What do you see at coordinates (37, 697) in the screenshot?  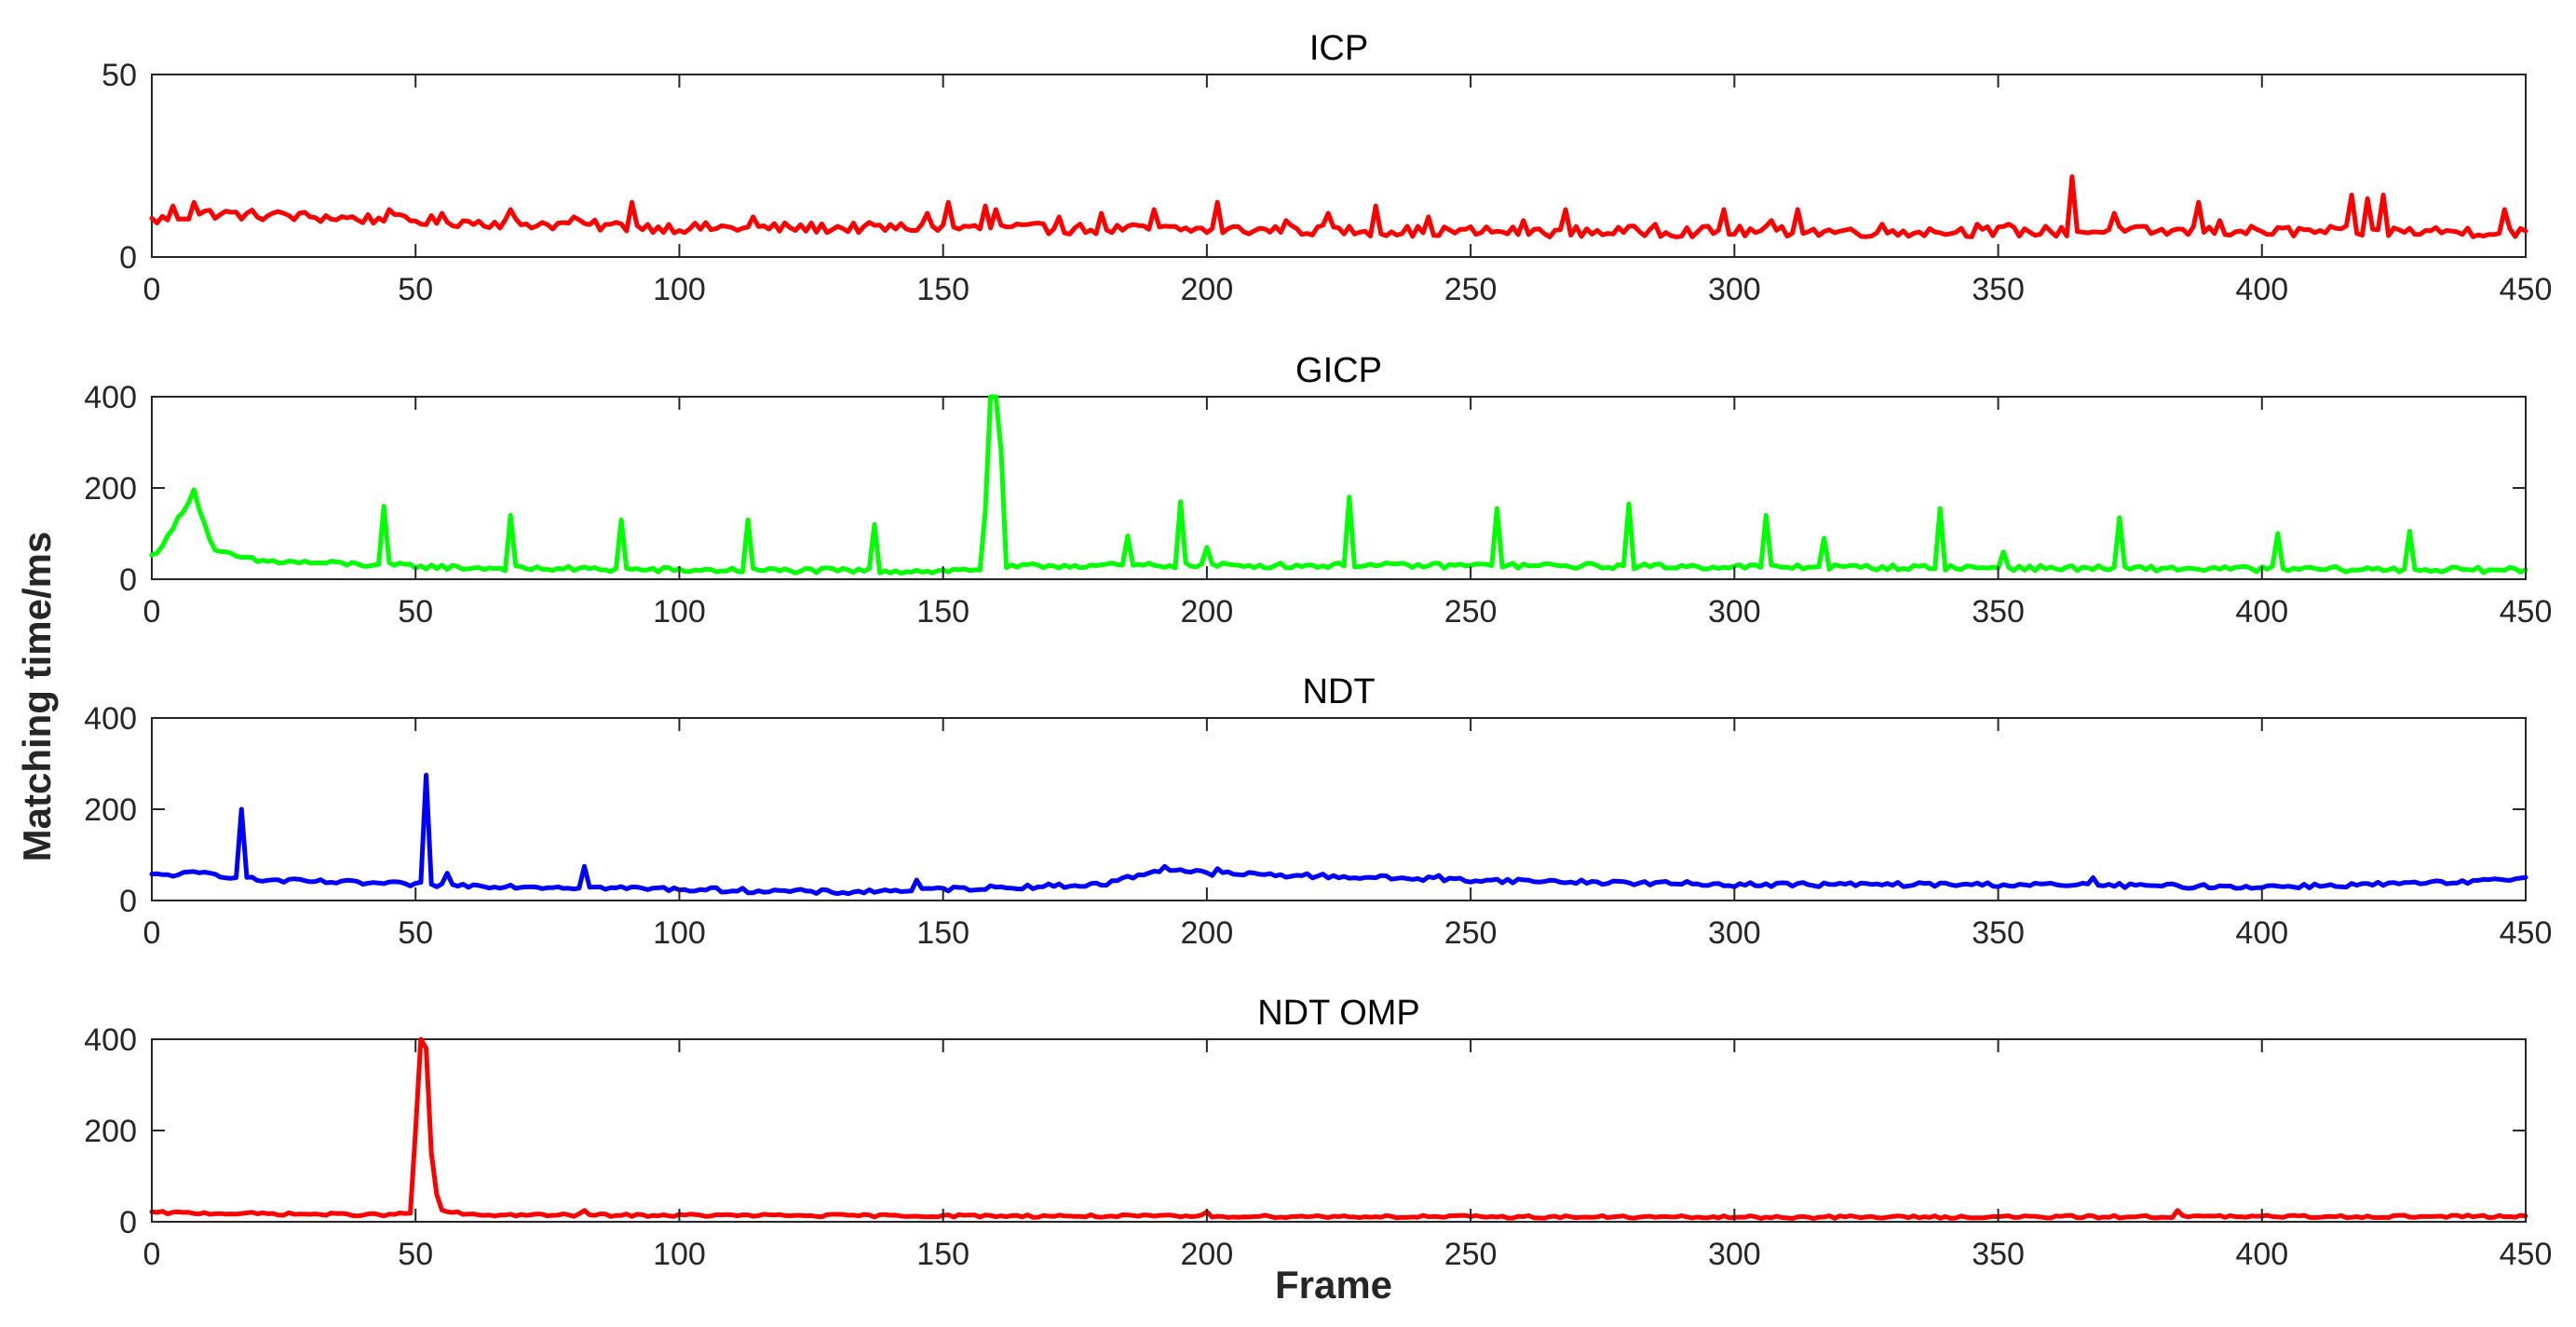 I see `y-axis-label: Matching time/ms` at bounding box center [37, 697].